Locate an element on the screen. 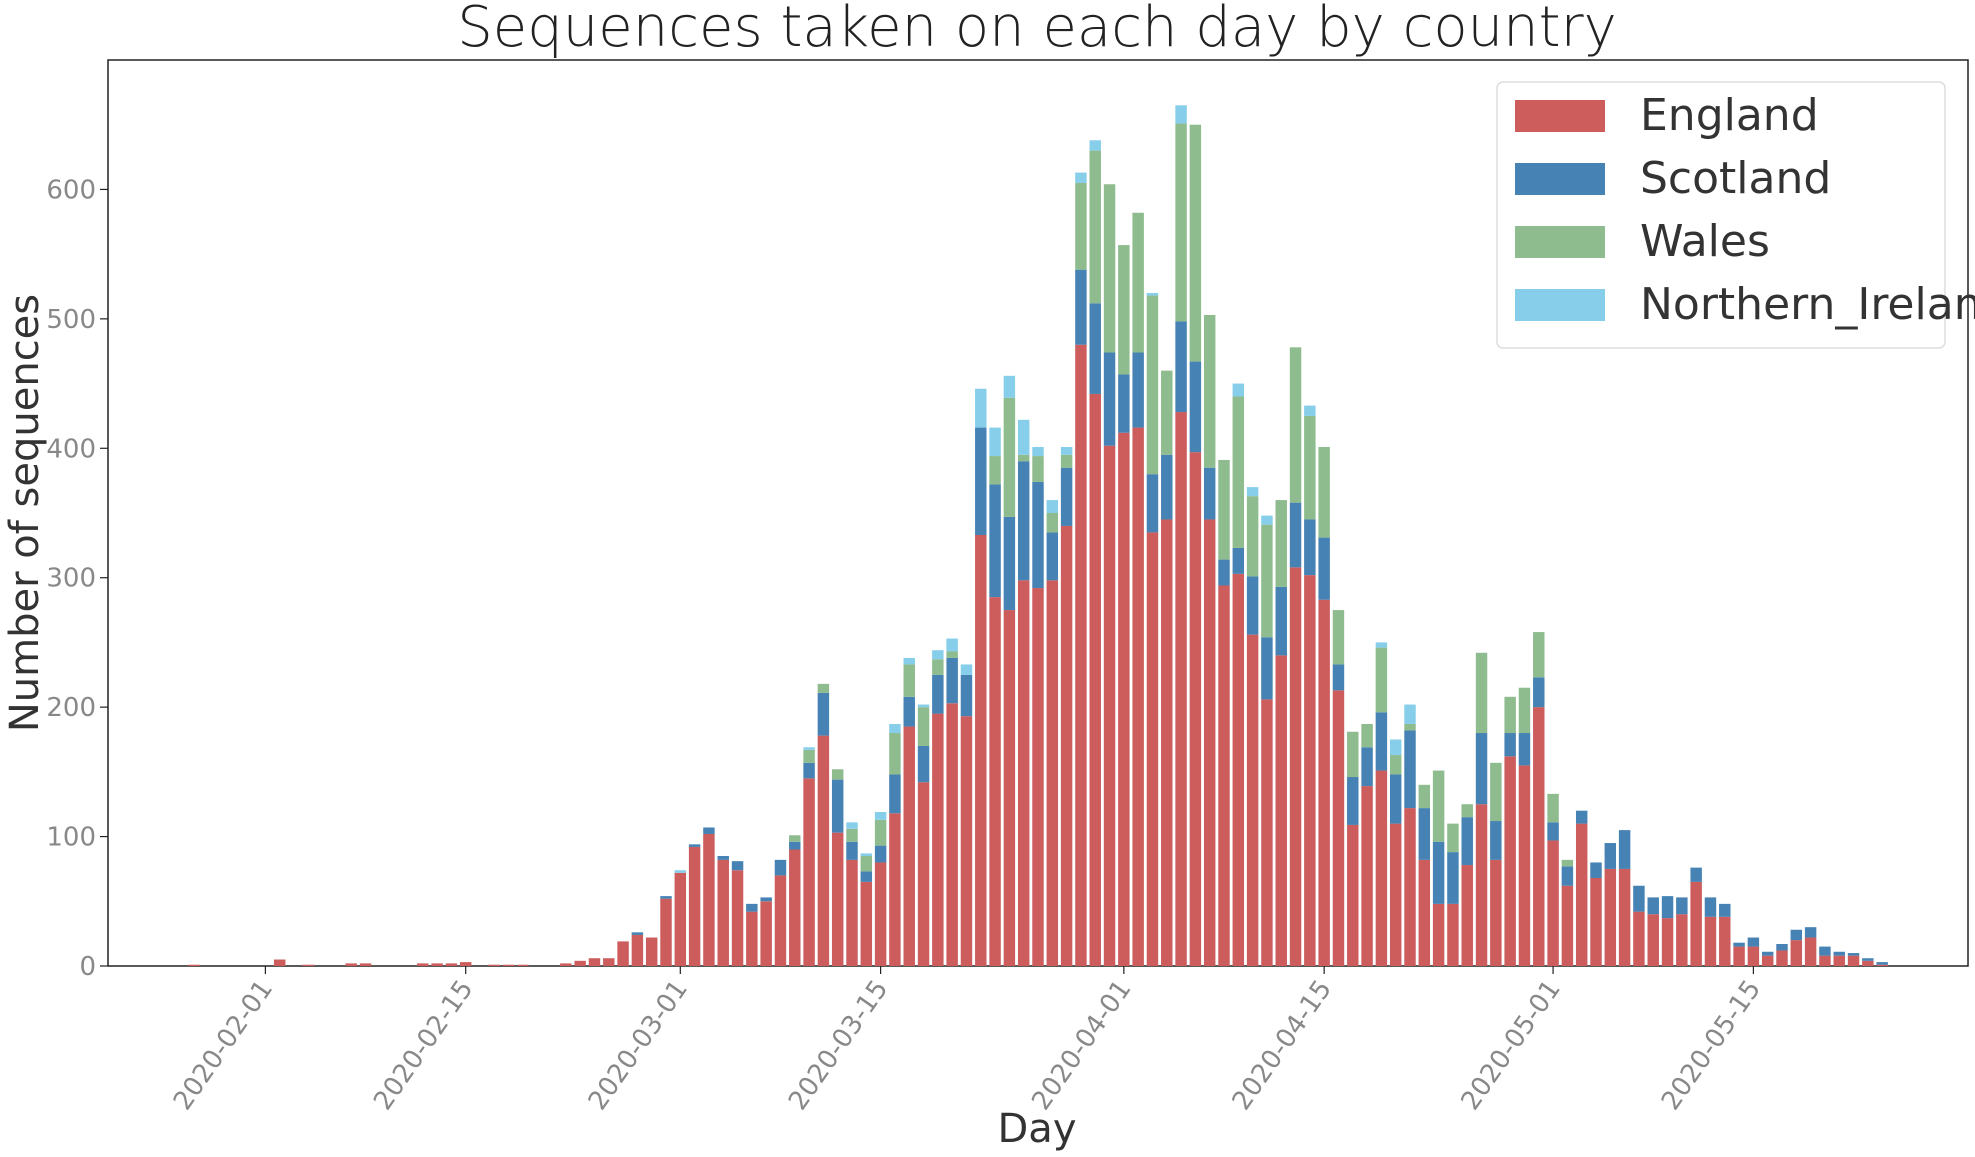  y-axis-ticks: 0 100 200 300 400 500 600 is located at coordinates (77, 578).